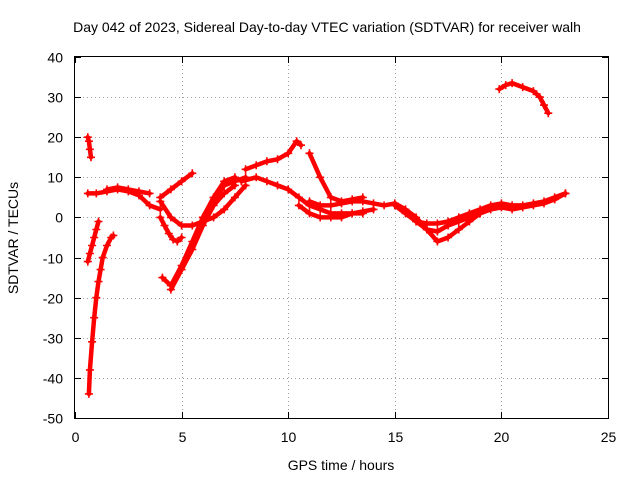  I want to click on y-tick-label: 40, so click(55, 58).